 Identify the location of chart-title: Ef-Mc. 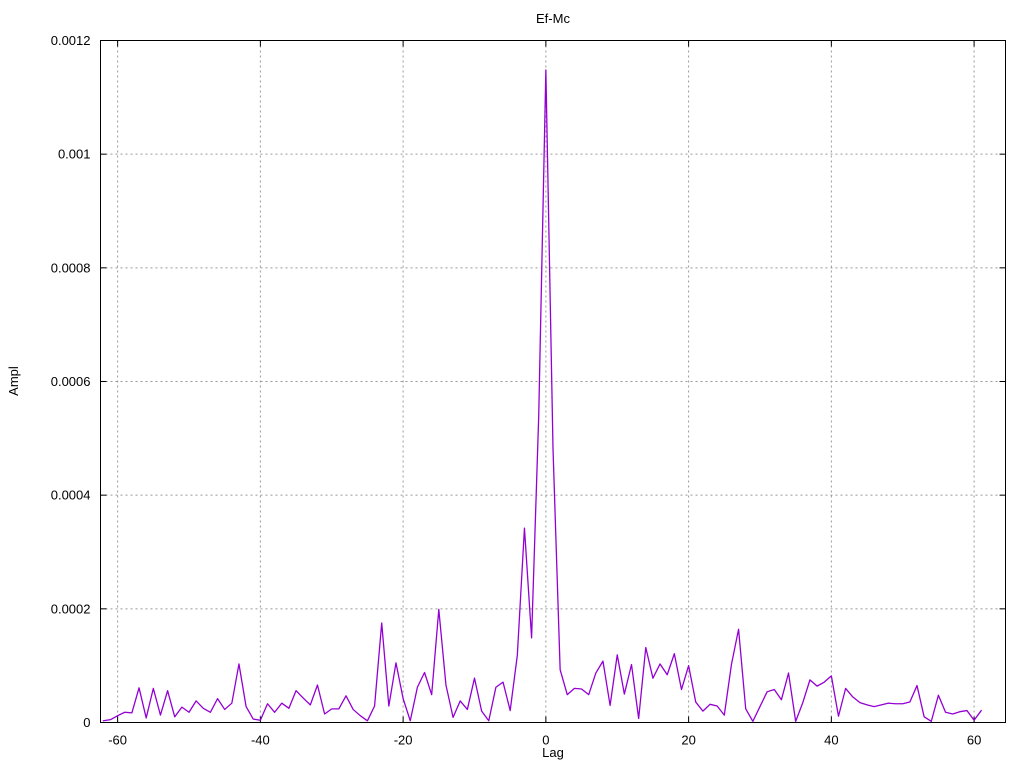
(553, 18).